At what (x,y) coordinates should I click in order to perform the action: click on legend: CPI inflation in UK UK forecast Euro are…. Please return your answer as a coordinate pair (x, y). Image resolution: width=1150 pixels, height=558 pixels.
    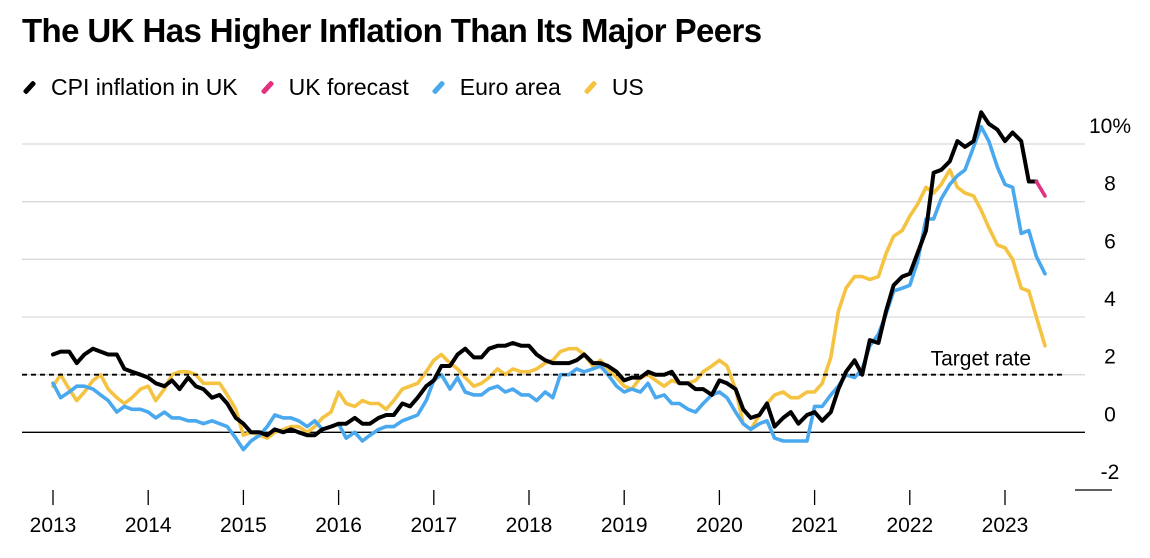
    Looking at the image, I should click on (333, 87).